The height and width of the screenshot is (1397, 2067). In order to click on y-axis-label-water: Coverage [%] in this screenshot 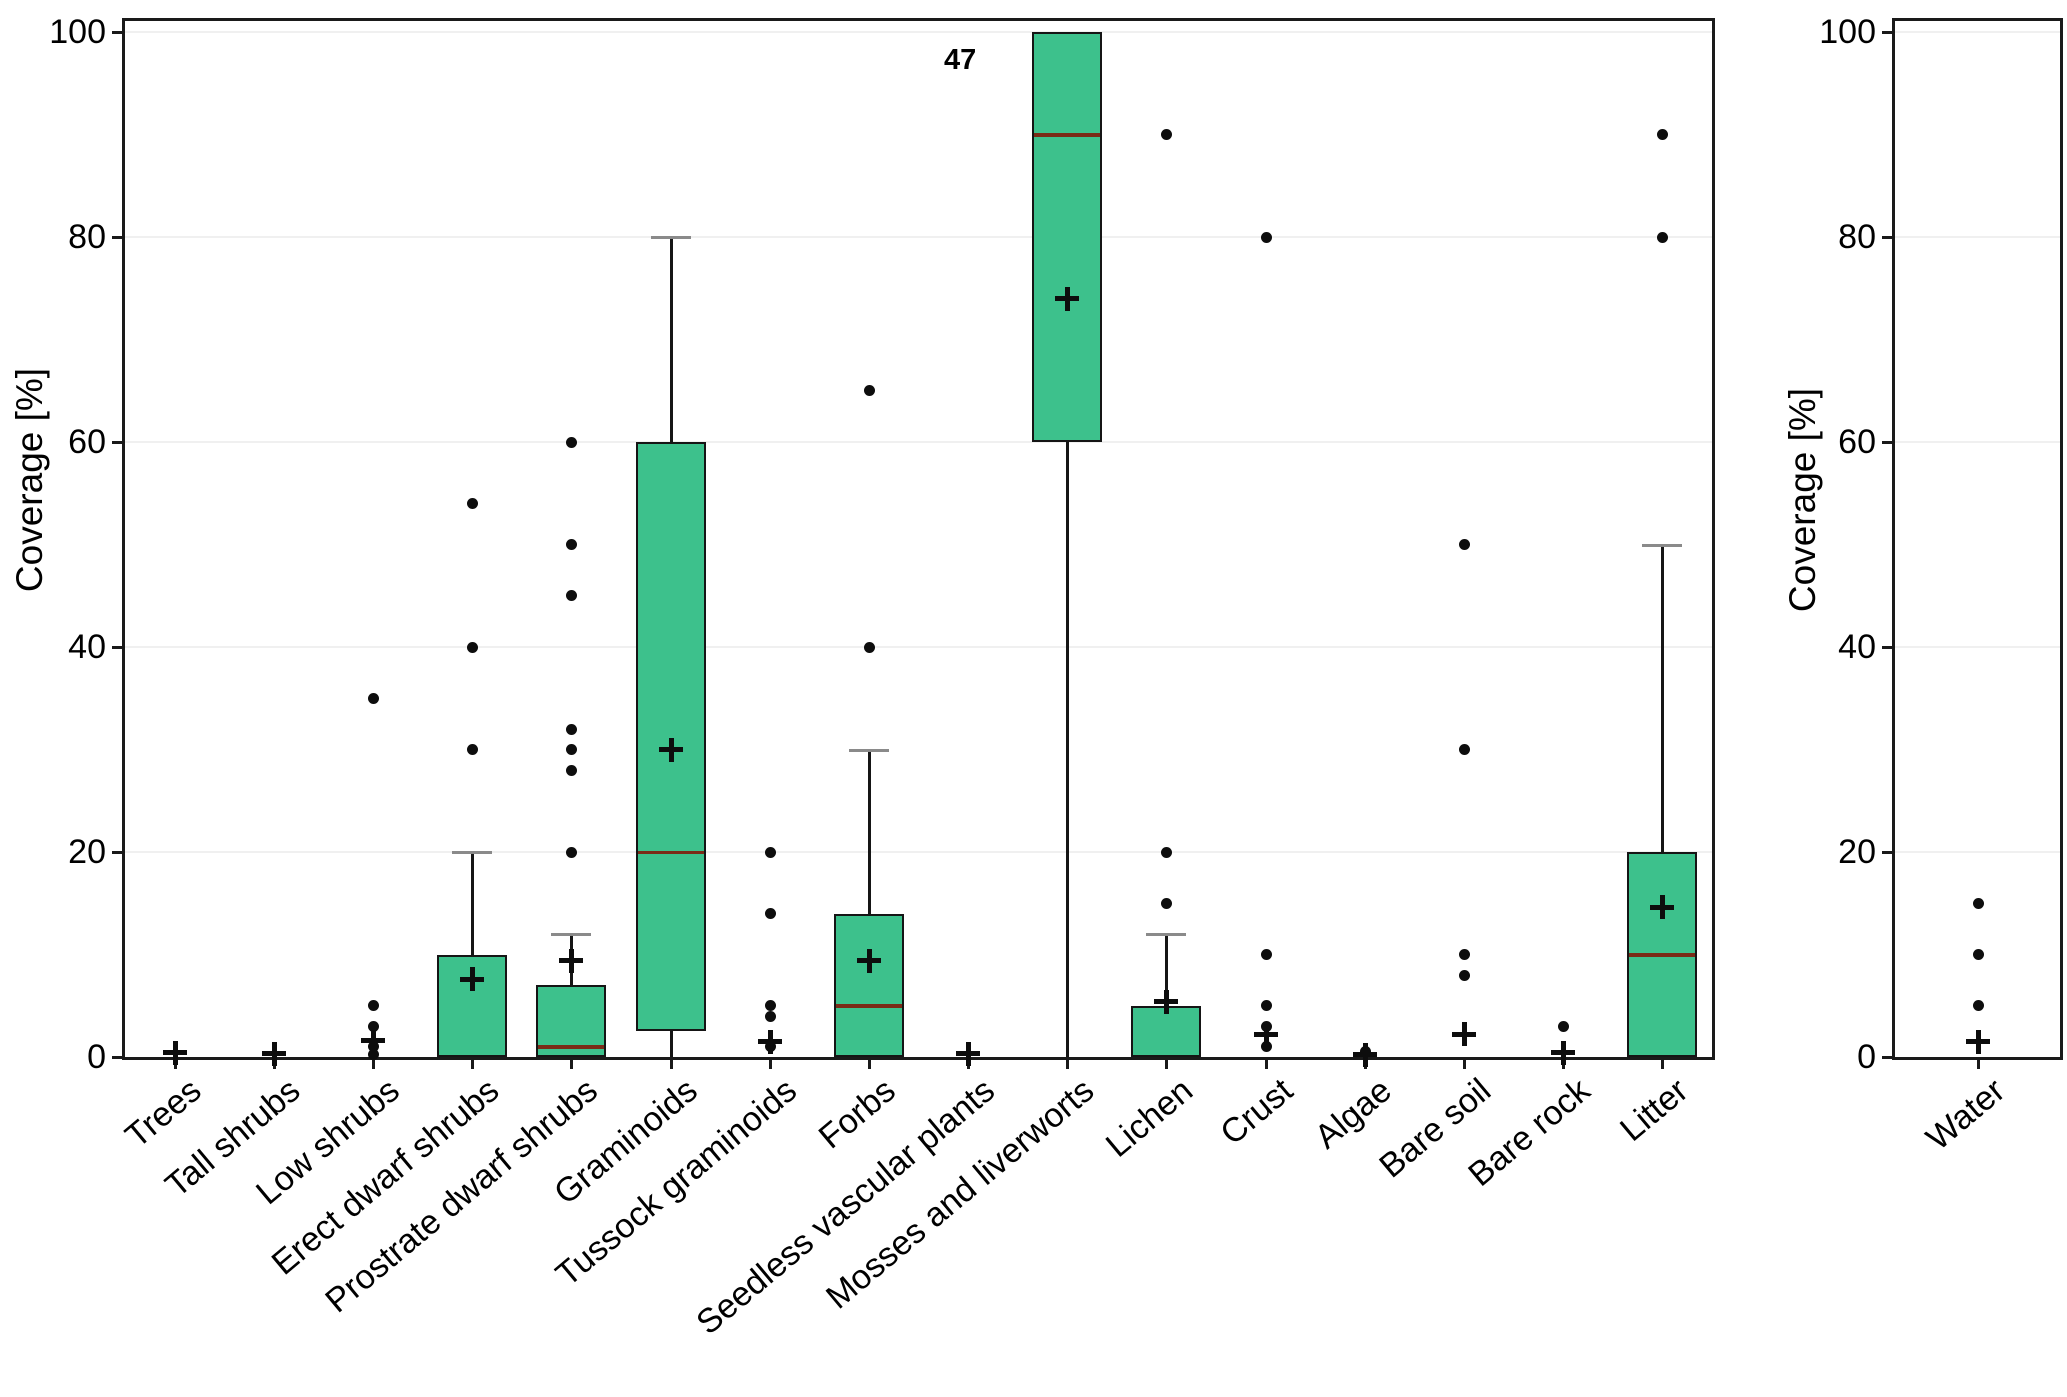, I will do `click(1802, 500)`.